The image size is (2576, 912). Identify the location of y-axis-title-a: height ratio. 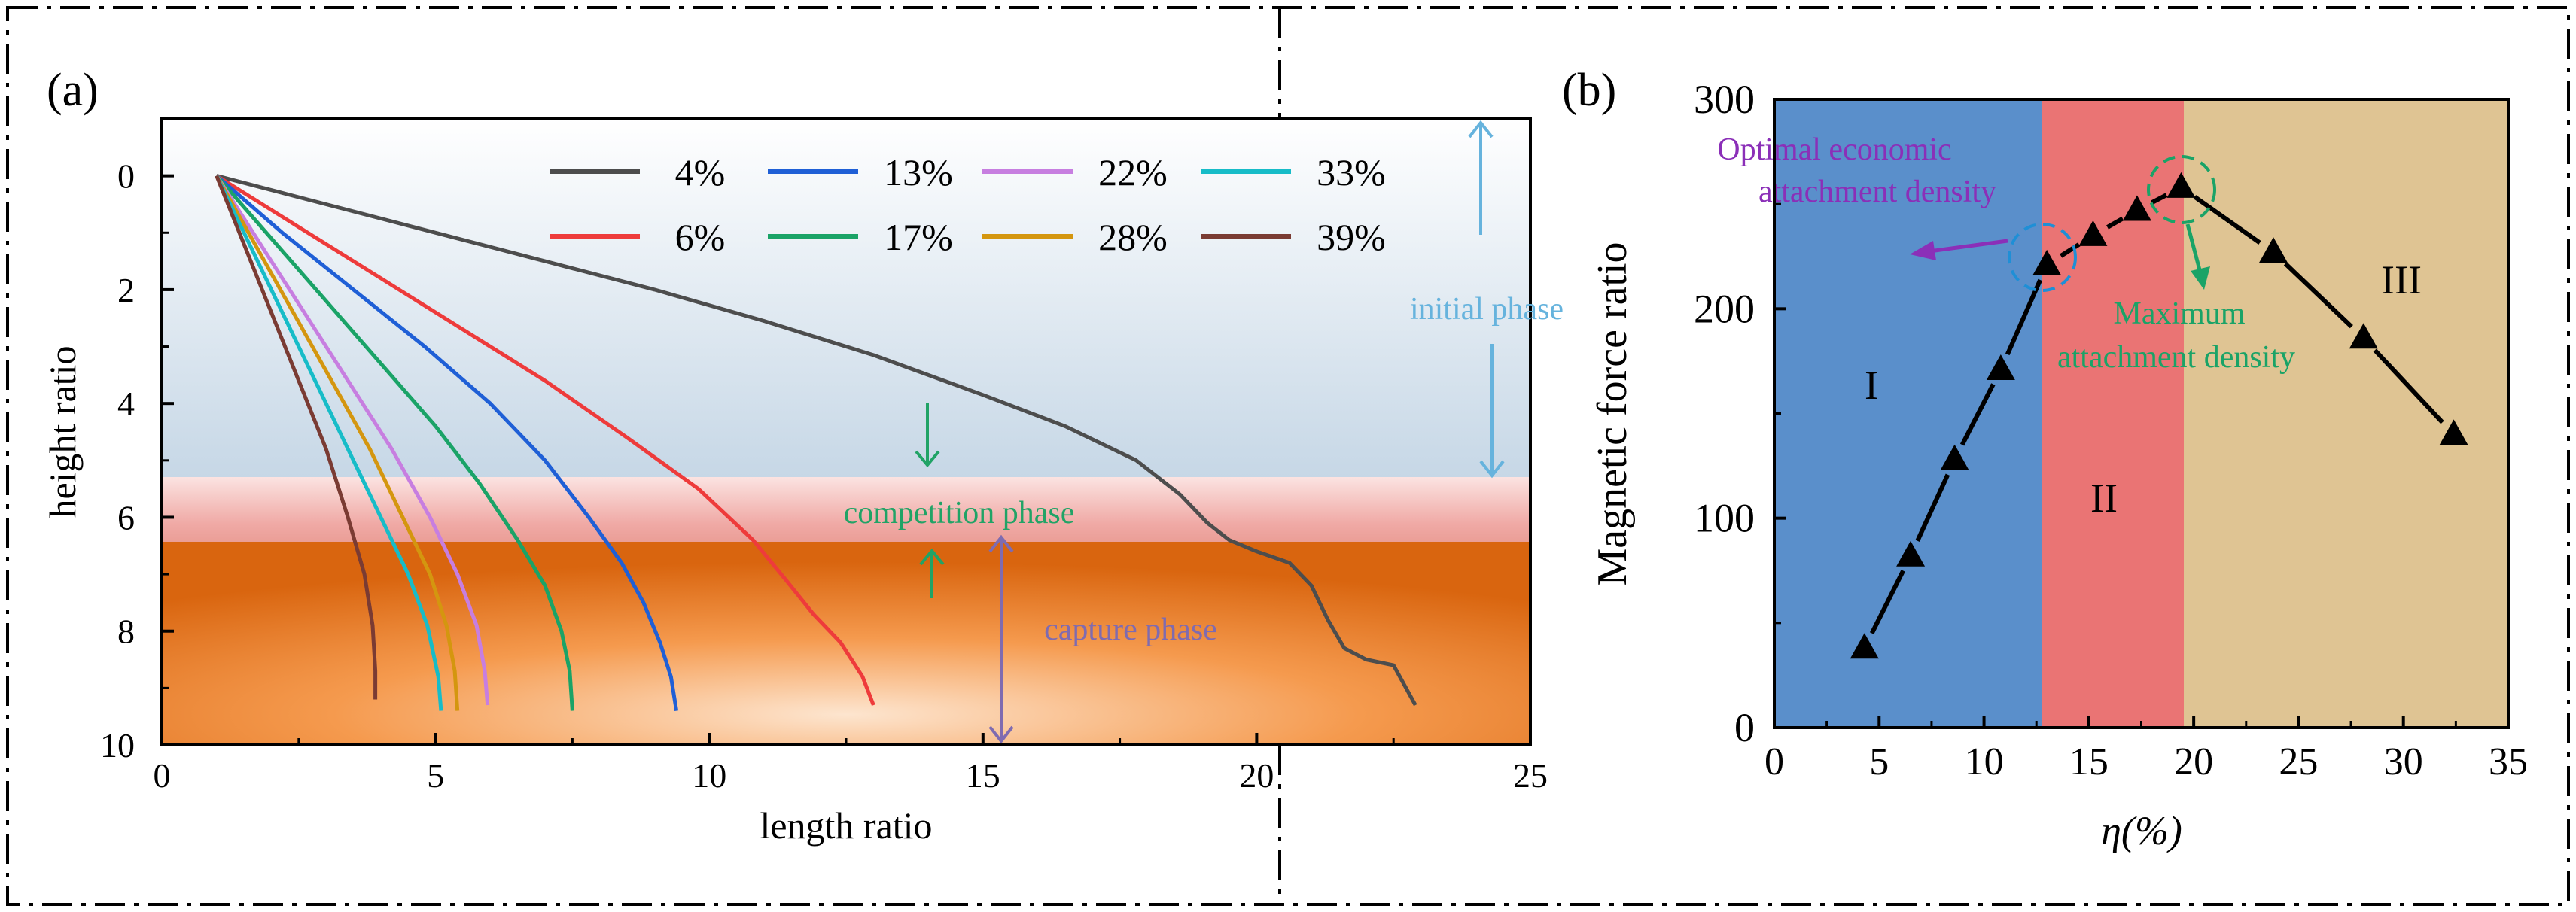
(62, 432).